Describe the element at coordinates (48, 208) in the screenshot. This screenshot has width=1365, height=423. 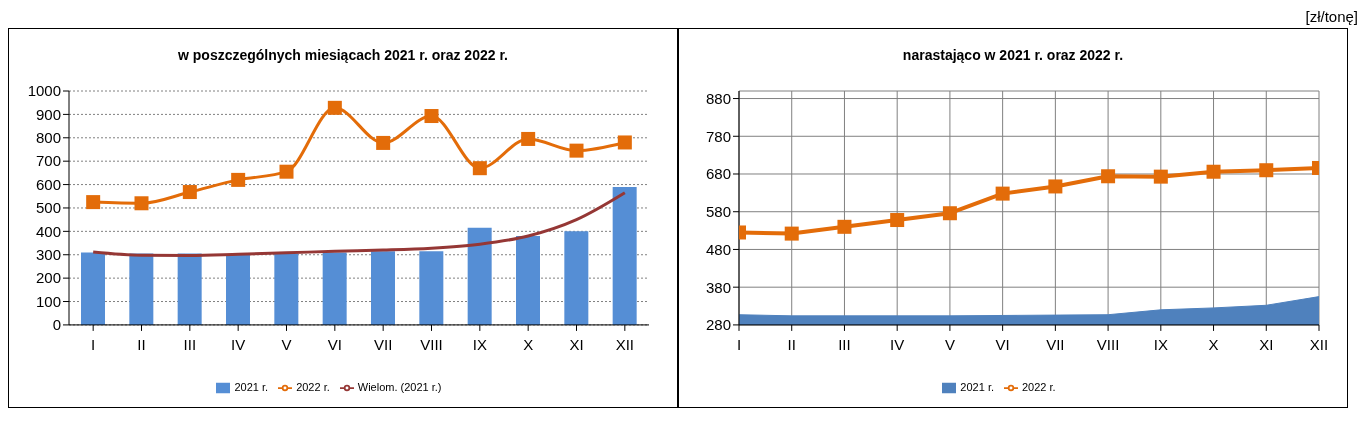
I see `y-tick-label: 500` at that location.